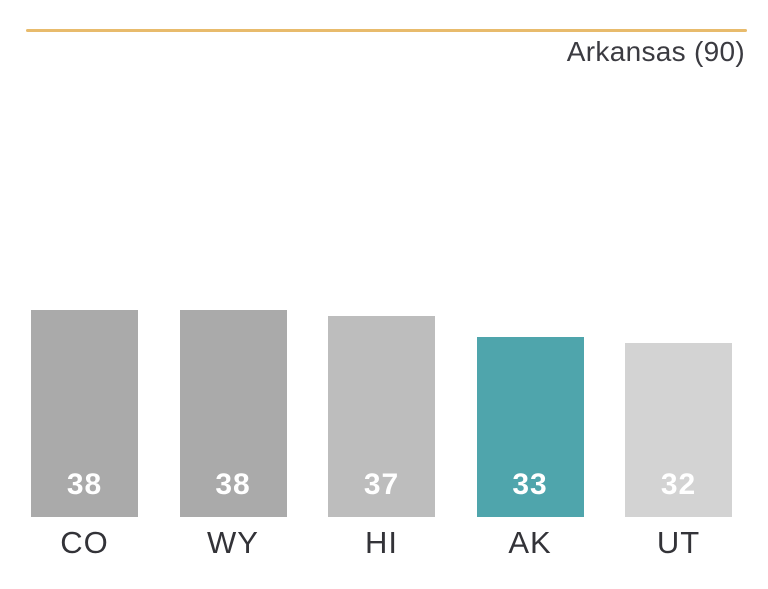  I want to click on bar-wy: 38 WY, so click(233, 435).